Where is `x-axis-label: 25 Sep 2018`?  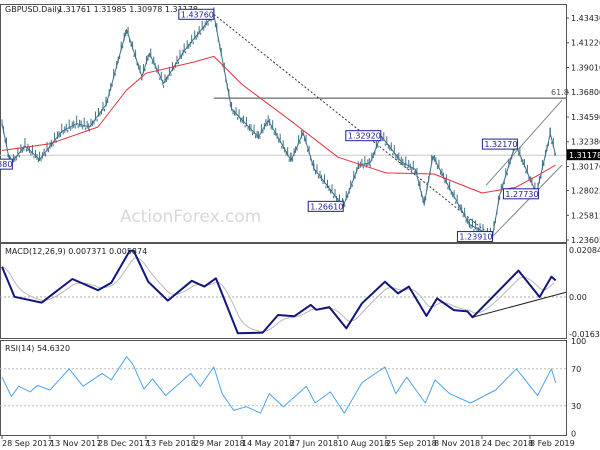 x-axis-label: 25 Sep 2018 is located at coordinates (411, 443).